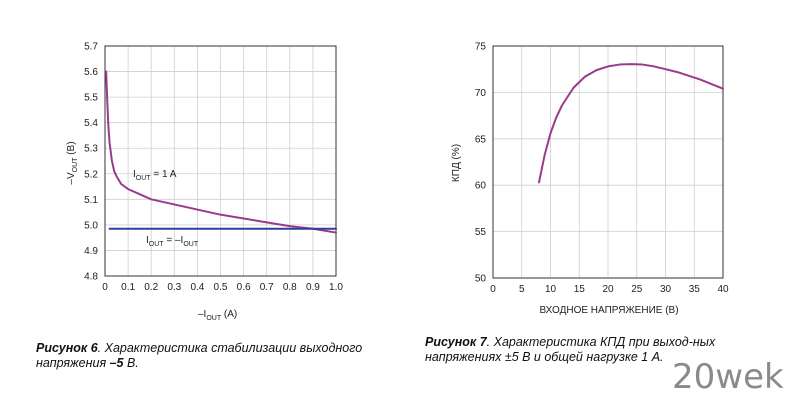  What do you see at coordinates (91, 277) in the screenshot?
I see `c1-y-tick-label: 4.8` at bounding box center [91, 277].